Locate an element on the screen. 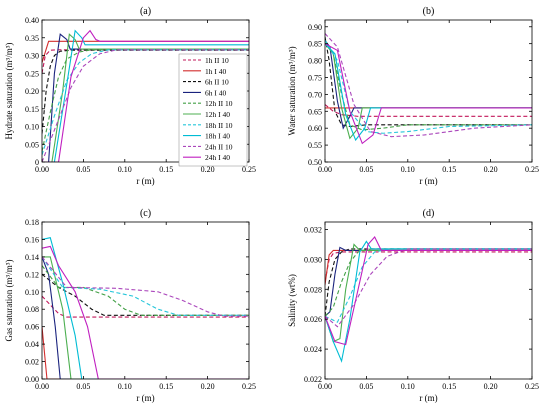  legend-entry: 24h I 40 is located at coordinates (217, 157).